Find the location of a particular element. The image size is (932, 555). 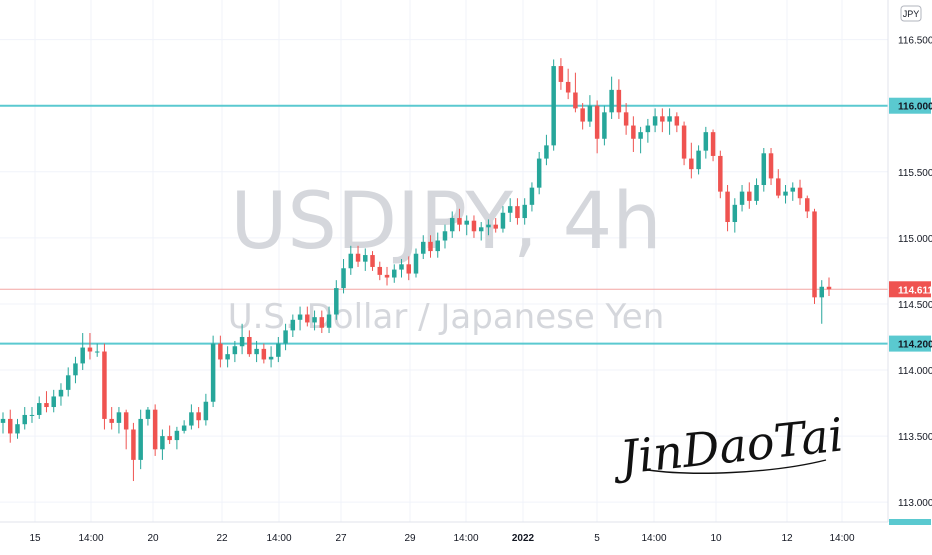

currency-badge: JPY is located at coordinates (911, 13).